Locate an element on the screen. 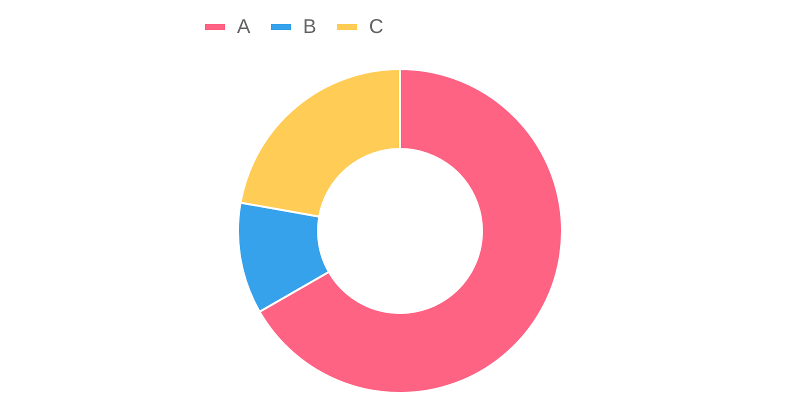 The width and height of the screenshot is (800, 400). legend-label: B is located at coordinates (309, 27).